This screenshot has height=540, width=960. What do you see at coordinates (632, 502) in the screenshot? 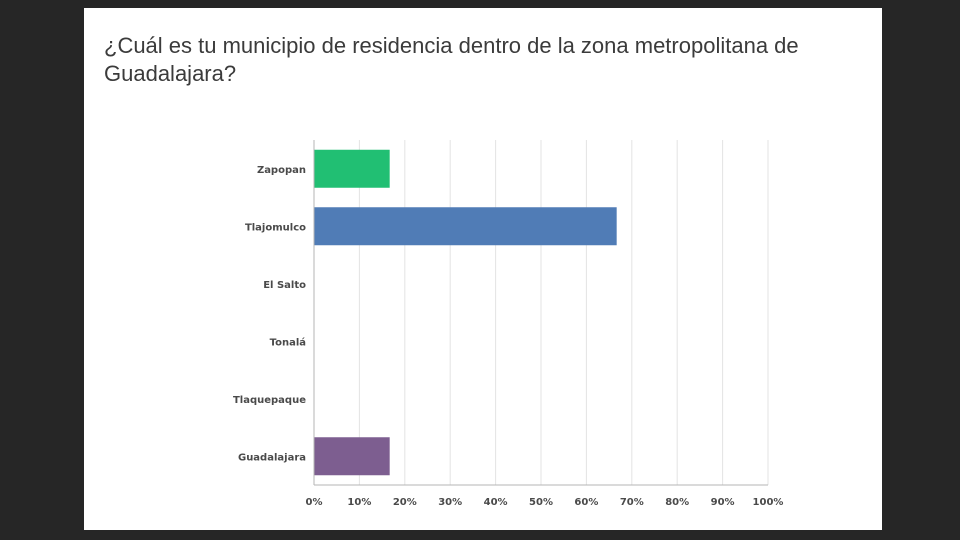
I see `x-tick-label: 70%` at bounding box center [632, 502].